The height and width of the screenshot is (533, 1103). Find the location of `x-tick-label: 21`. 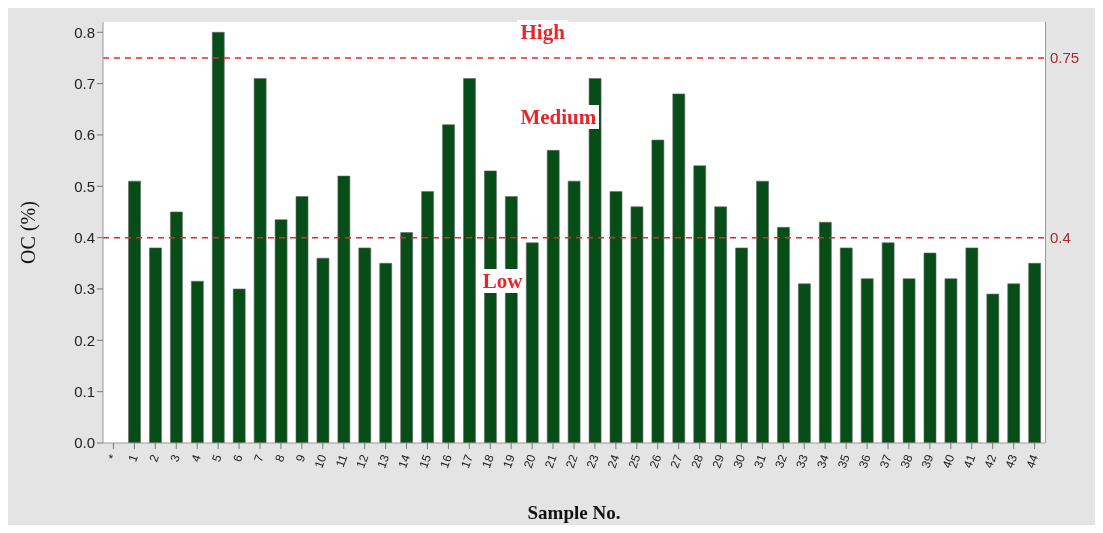

x-tick-label: 21 is located at coordinates (550, 461).